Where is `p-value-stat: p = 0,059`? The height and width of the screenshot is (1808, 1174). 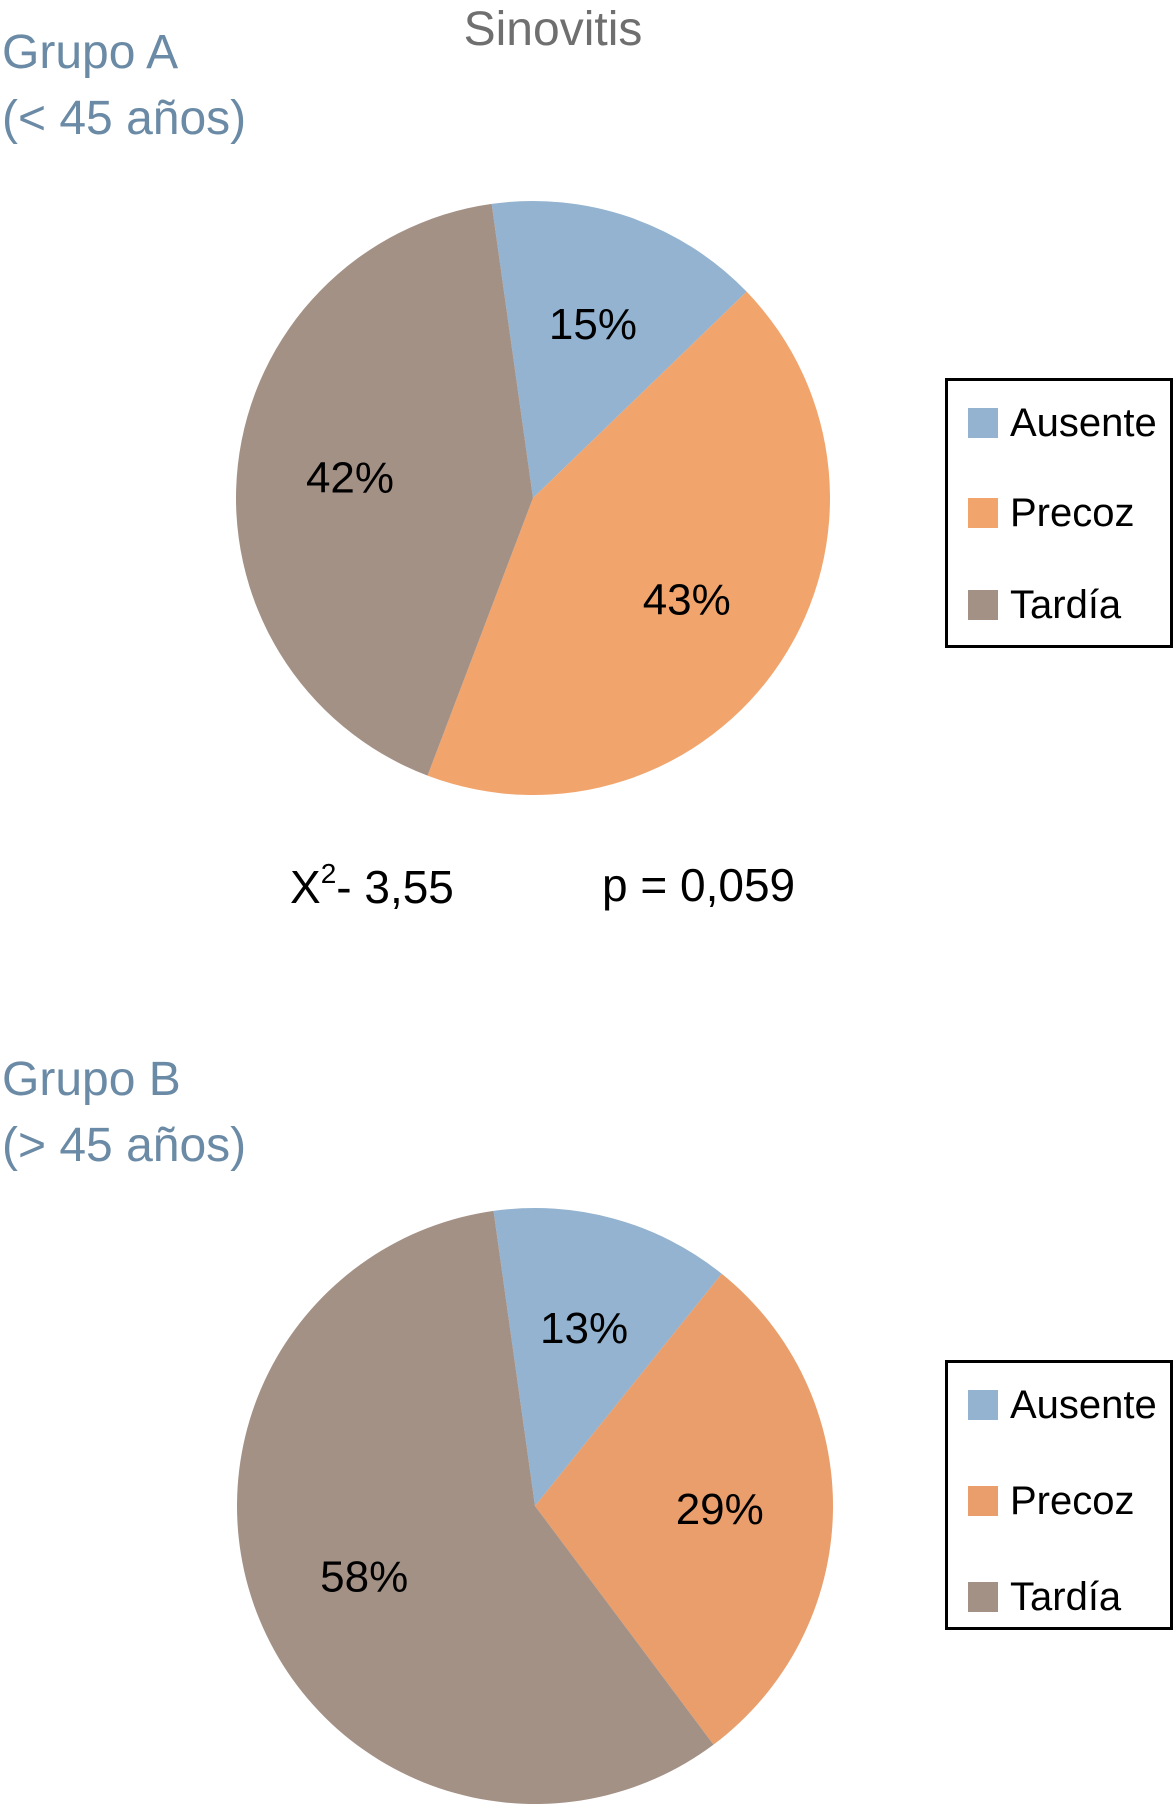 p-value-stat: p = 0,059 is located at coordinates (699, 885).